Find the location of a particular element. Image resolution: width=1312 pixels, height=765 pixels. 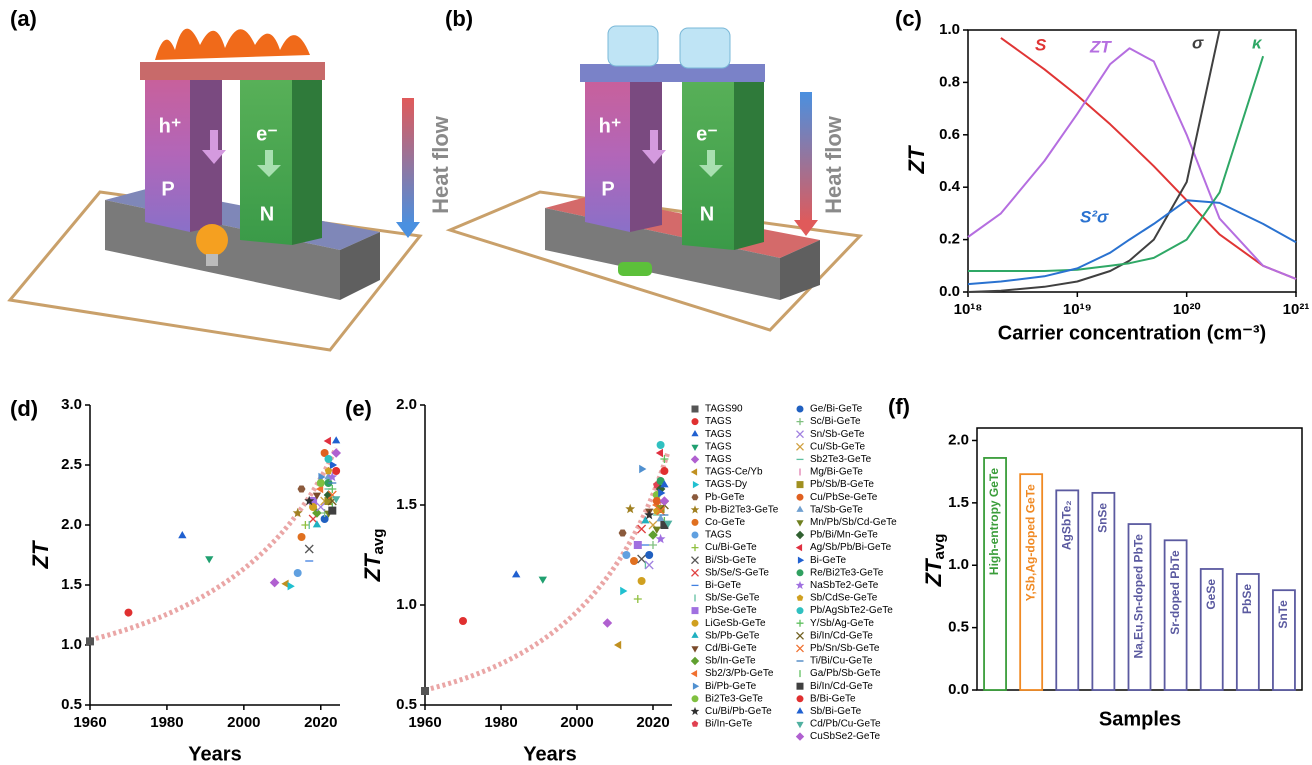

leg-label: P is located at coordinates (167, 189).